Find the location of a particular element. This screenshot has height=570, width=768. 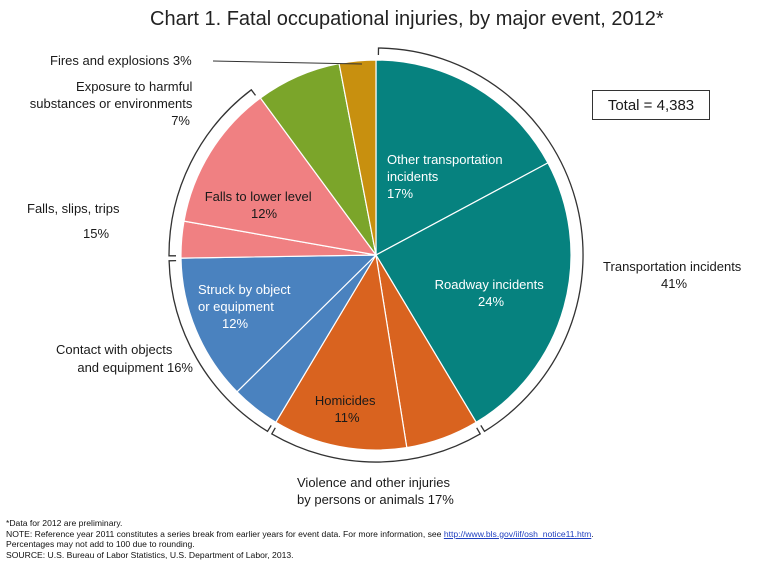

pie-slice-struck is located at coordinates (279, 323).